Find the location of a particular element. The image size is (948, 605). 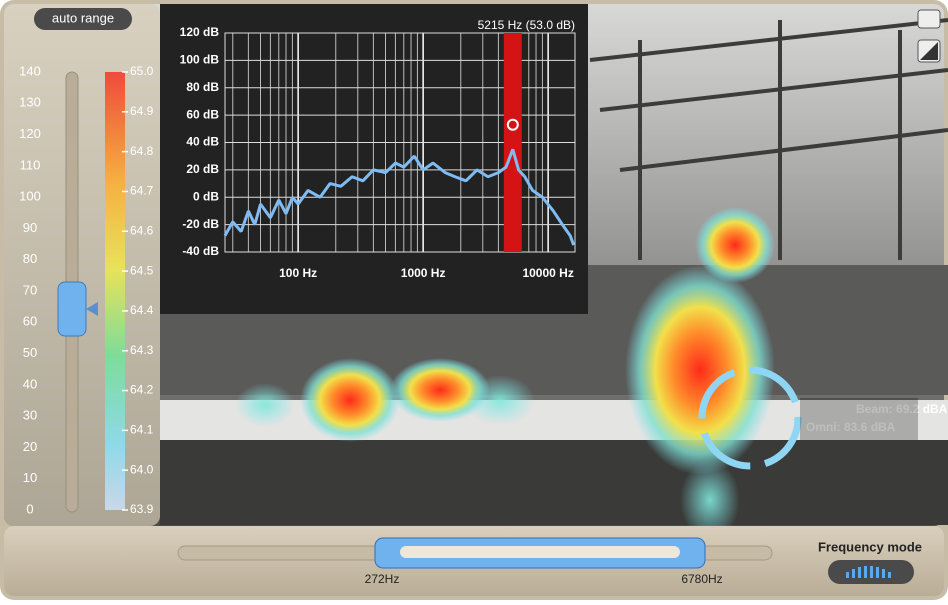

color-bar is located at coordinates (115, 291).